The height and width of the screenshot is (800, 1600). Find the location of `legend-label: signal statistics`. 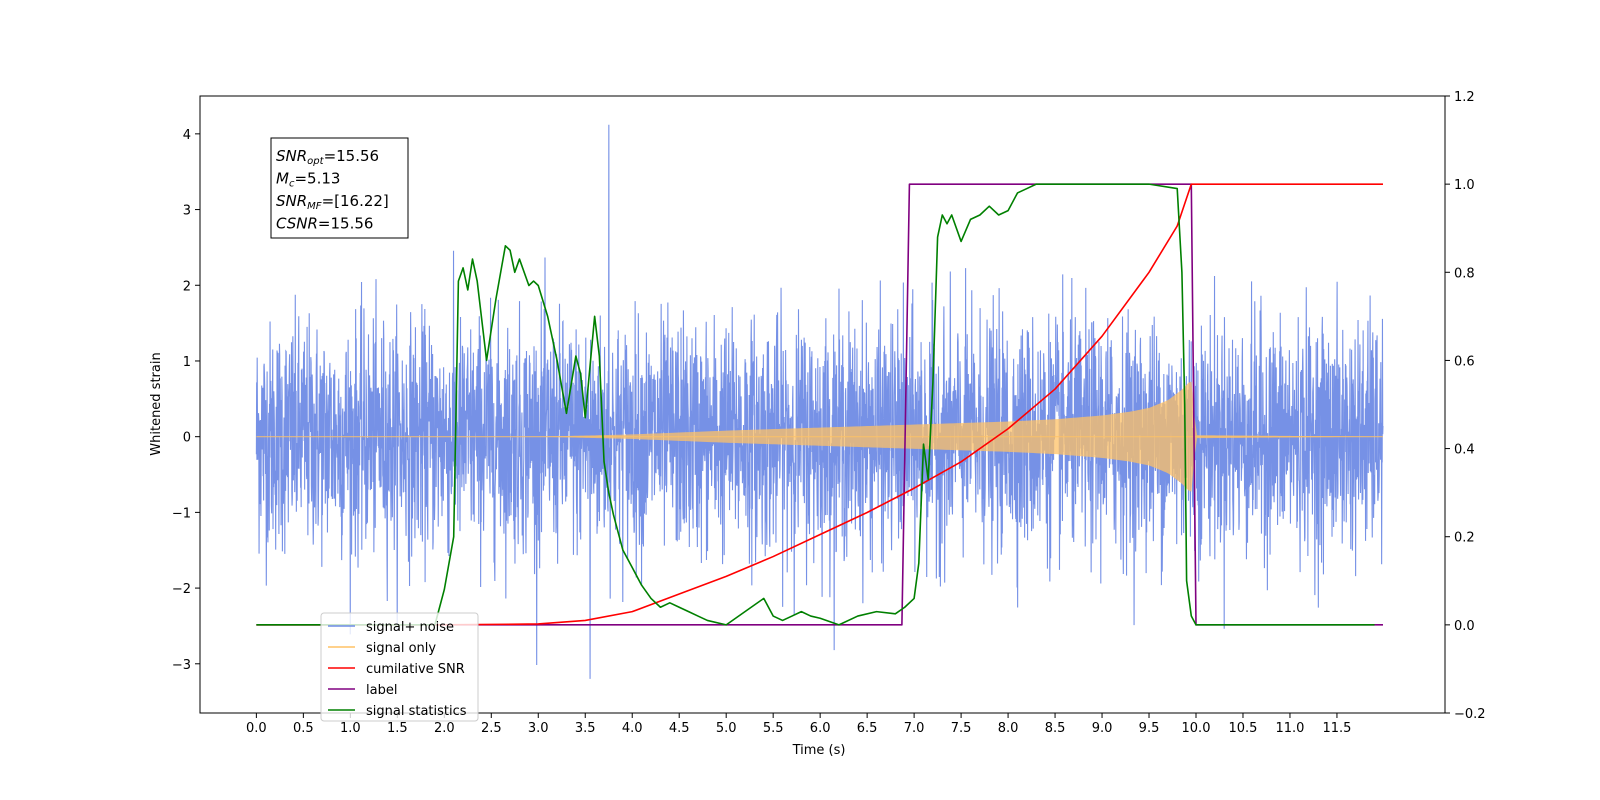

legend-label: signal statistics is located at coordinates (416, 711).